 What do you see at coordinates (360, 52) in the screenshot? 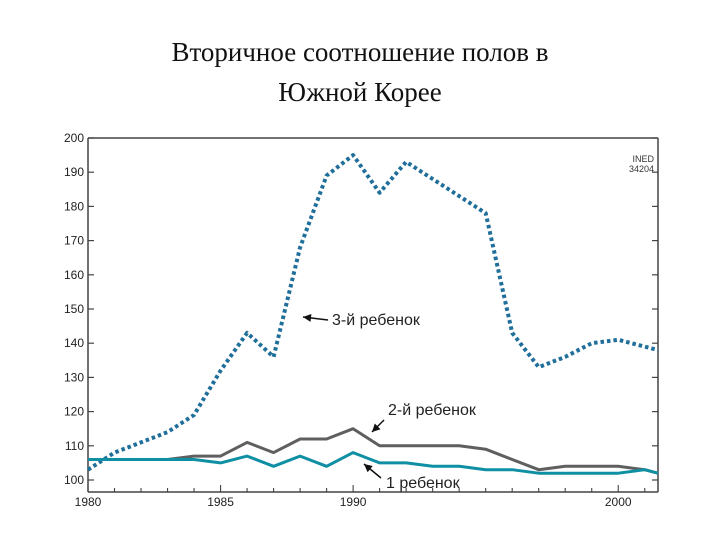
I see `slide-title-line-1: Вторичное соотношение полов в` at bounding box center [360, 52].